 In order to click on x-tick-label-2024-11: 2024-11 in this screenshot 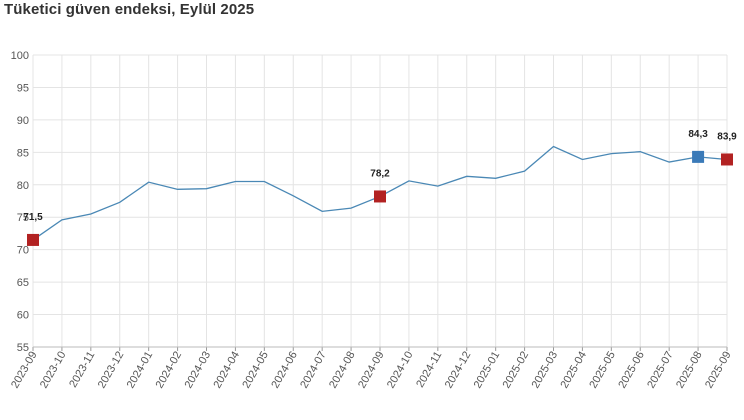, I will do `click(429, 370)`.